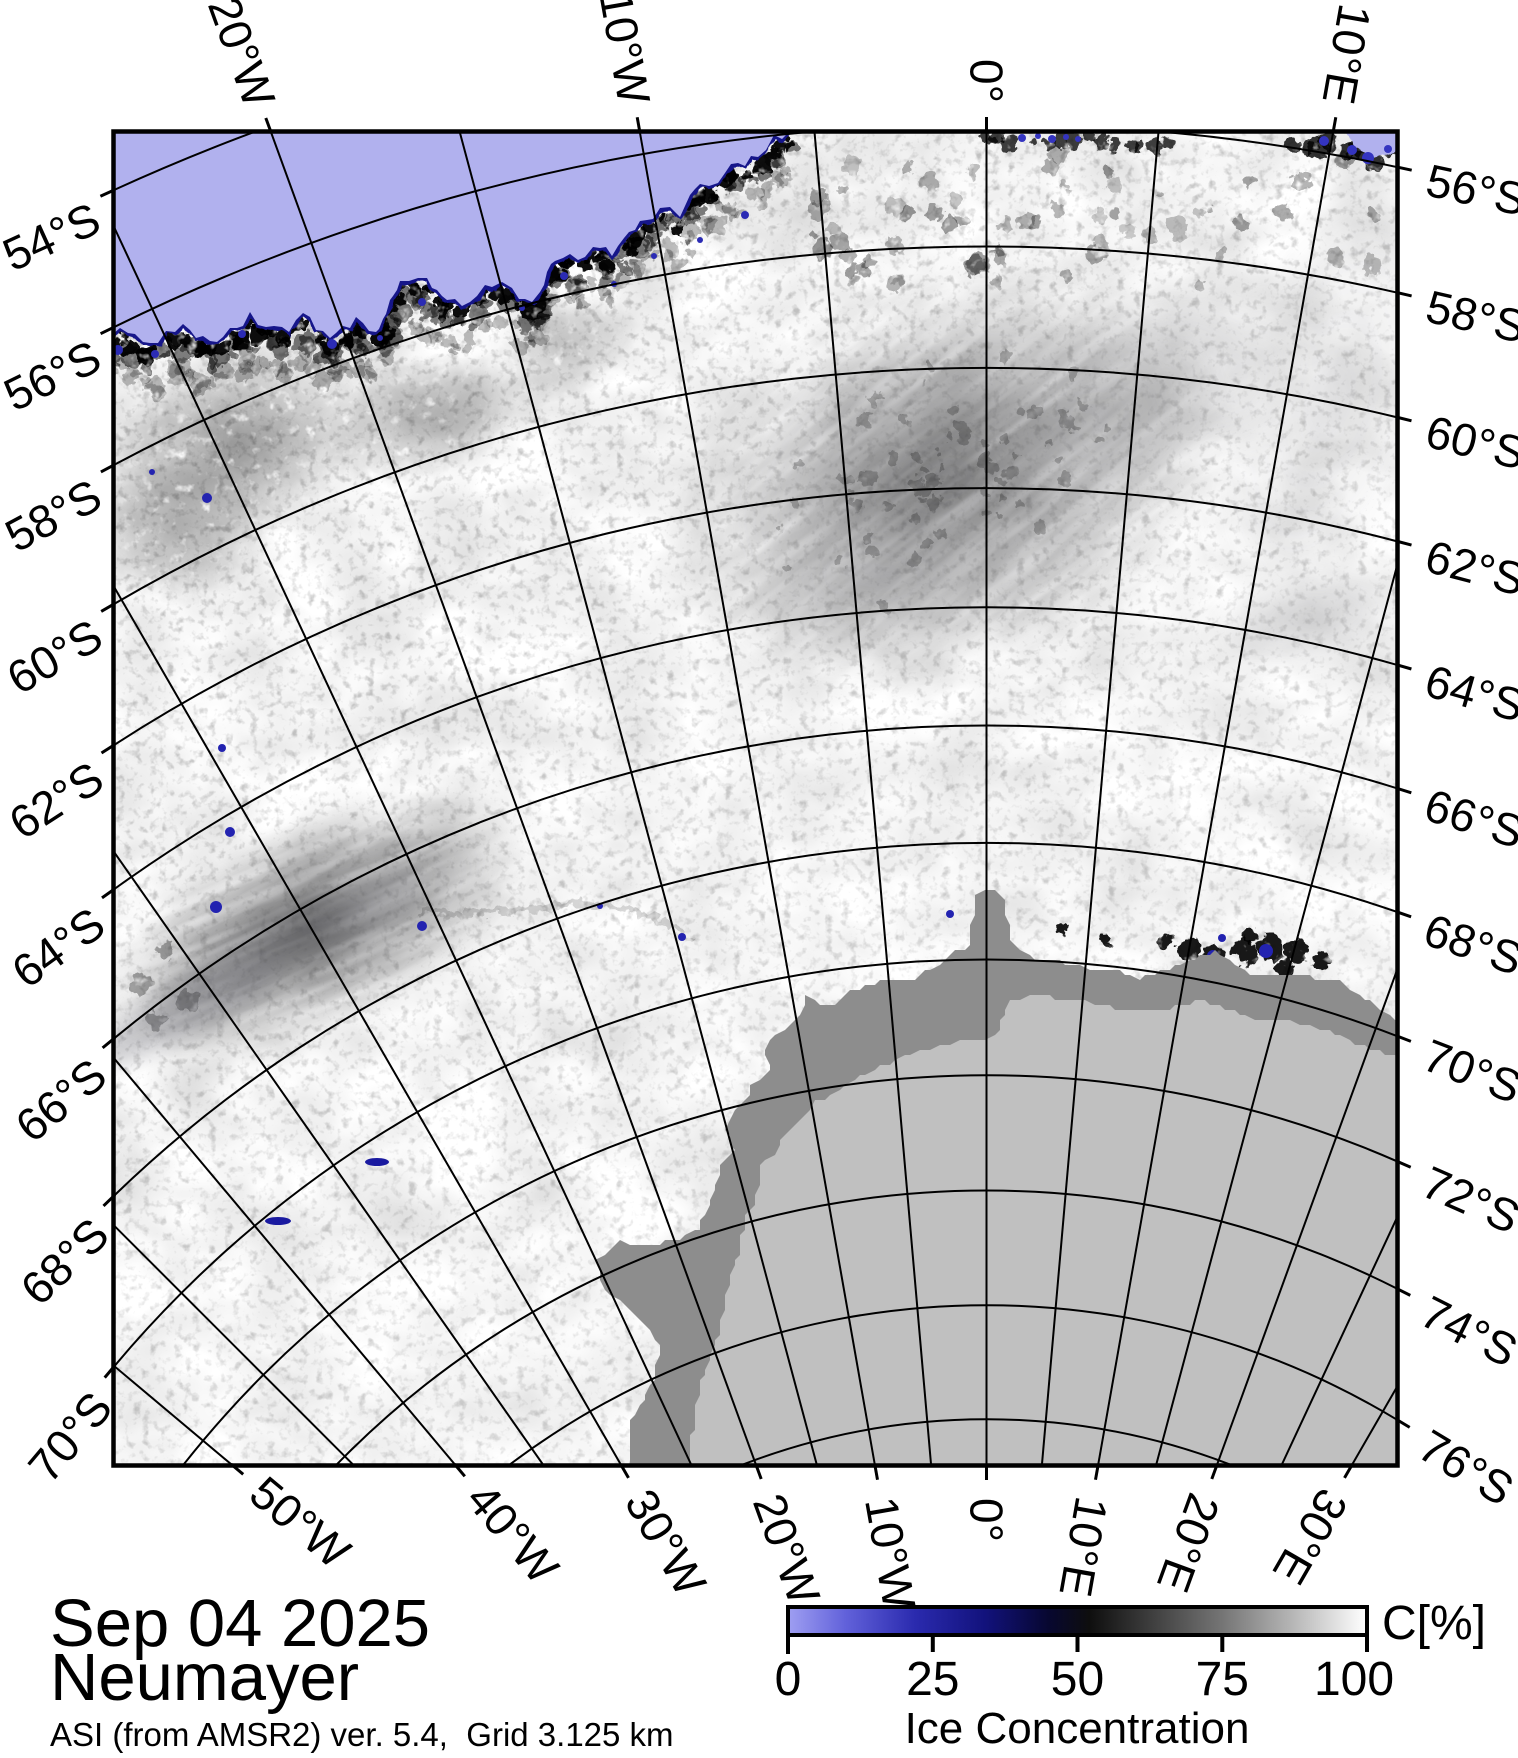  Describe the element at coordinates (1077, 1728) in the screenshot. I see `svg-text: Ice Concentration` at that location.